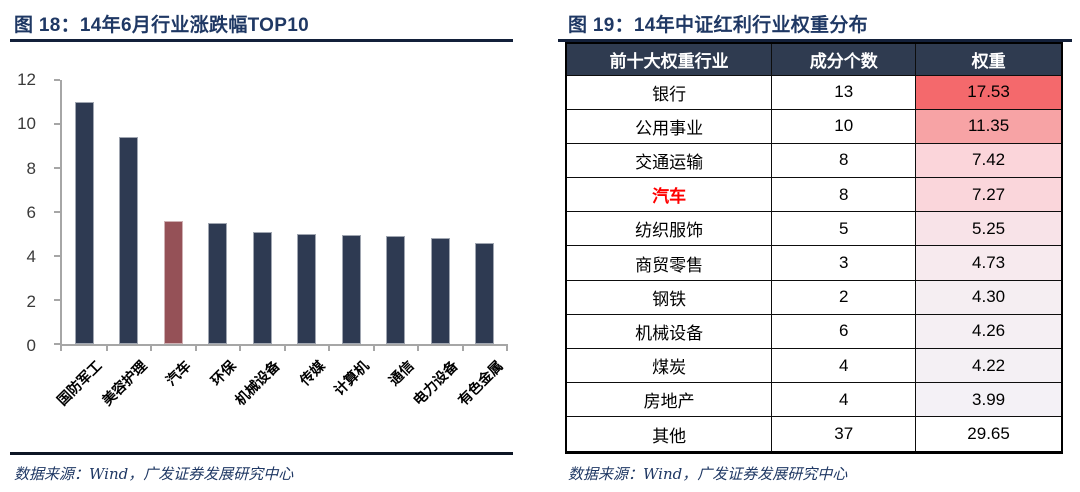  Describe the element at coordinates (844, 331) in the screenshot. I see `cell-count: 6` at that location.